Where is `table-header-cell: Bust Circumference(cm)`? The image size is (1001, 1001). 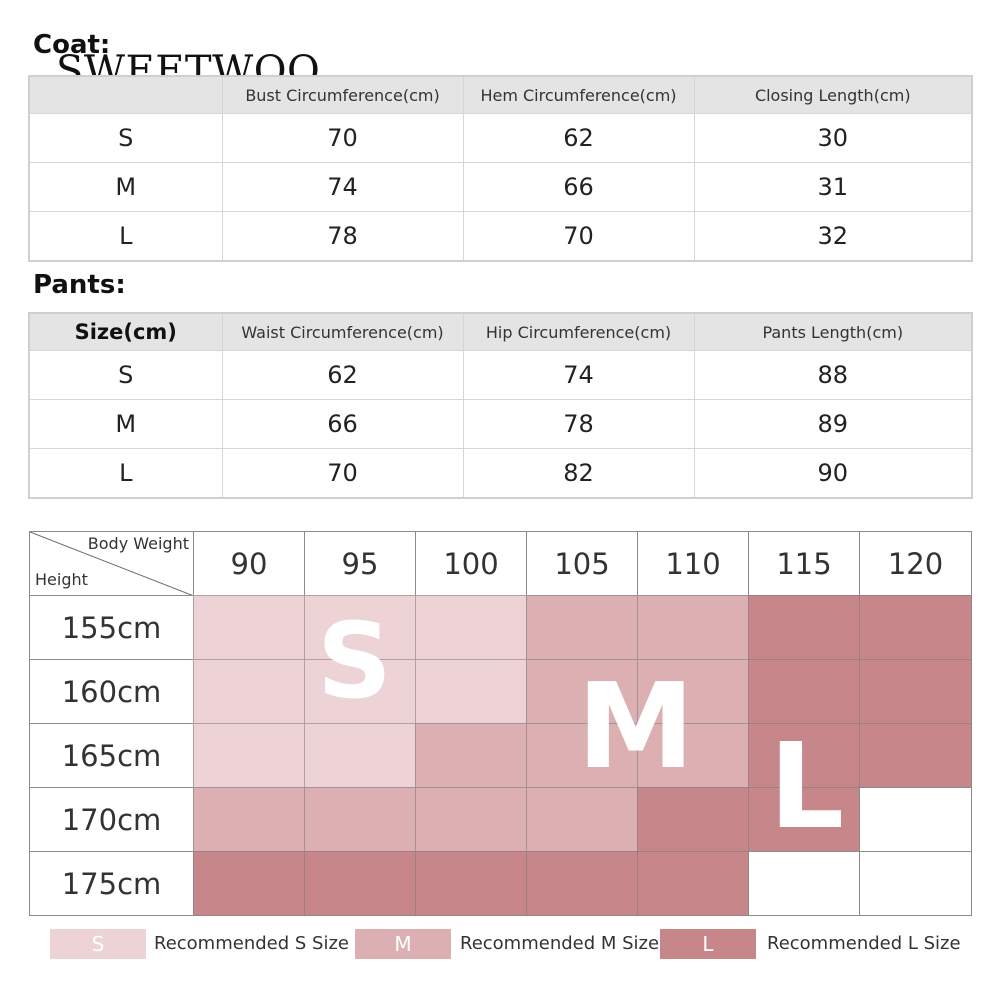 table-header-cell: Bust Circumference(cm) is located at coordinates (342, 94).